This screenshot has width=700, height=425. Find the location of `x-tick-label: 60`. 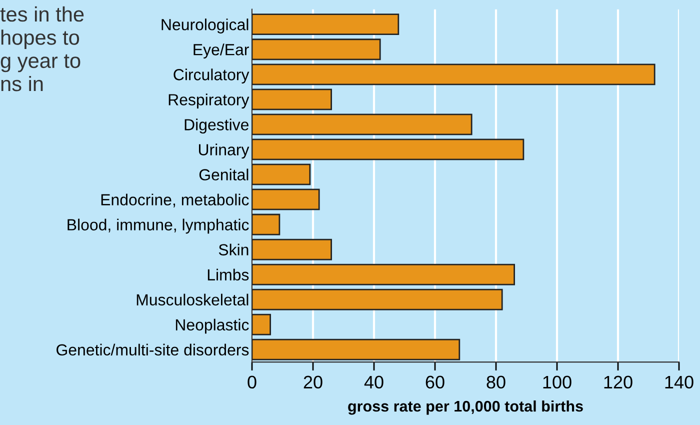

x-tick-label: 60 is located at coordinates (435, 382).